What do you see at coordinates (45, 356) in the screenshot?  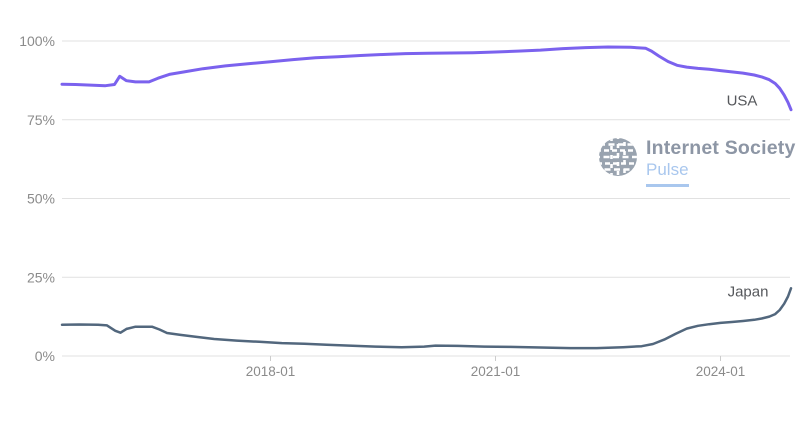 I see `y-tick-label: 0%` at bounding box center [45, 356].